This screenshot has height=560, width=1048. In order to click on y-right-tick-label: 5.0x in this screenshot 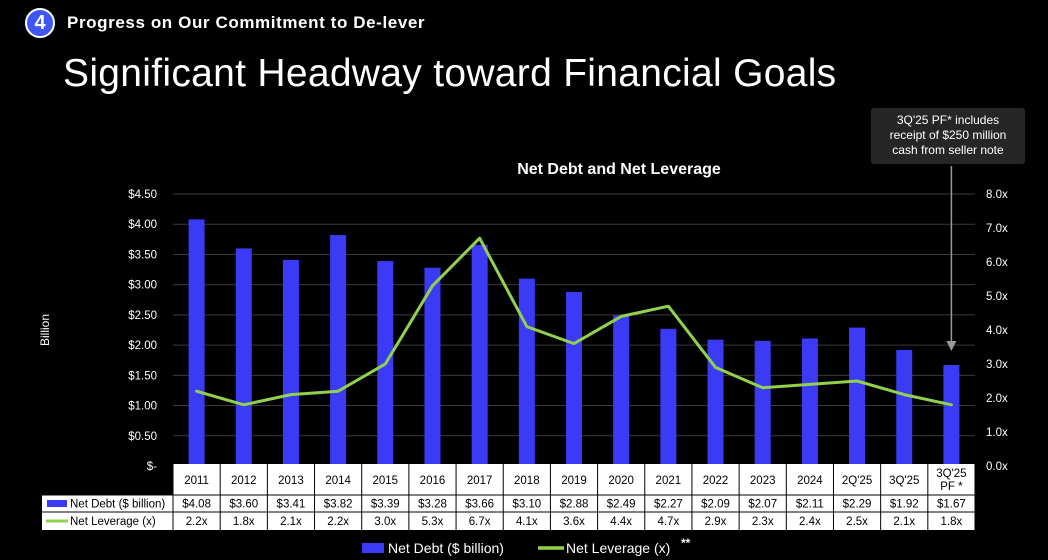, I will do `click(997, 297)`.